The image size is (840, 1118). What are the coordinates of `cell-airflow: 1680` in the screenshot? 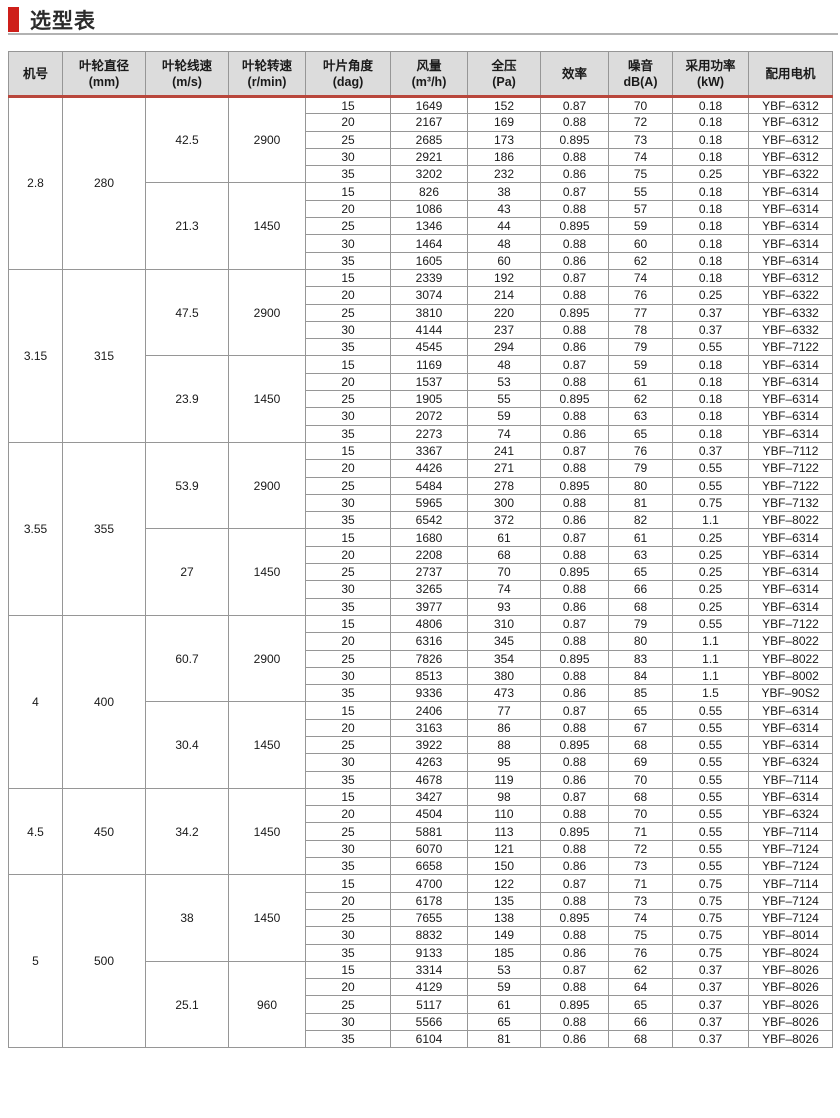 It's located at (429, 537).